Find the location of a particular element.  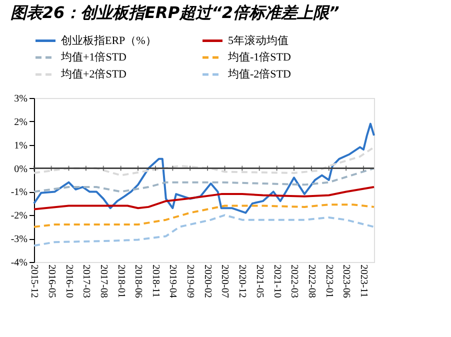

x-tick-label: 2018-01 is located at coordinates (120, 281).